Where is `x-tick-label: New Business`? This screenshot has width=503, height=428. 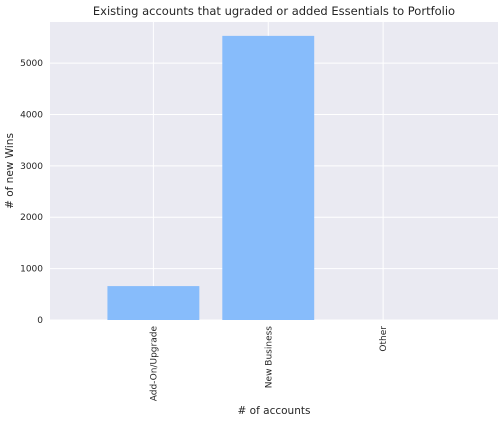
x-tick-label: New Business is located at coordinates (269, 357).